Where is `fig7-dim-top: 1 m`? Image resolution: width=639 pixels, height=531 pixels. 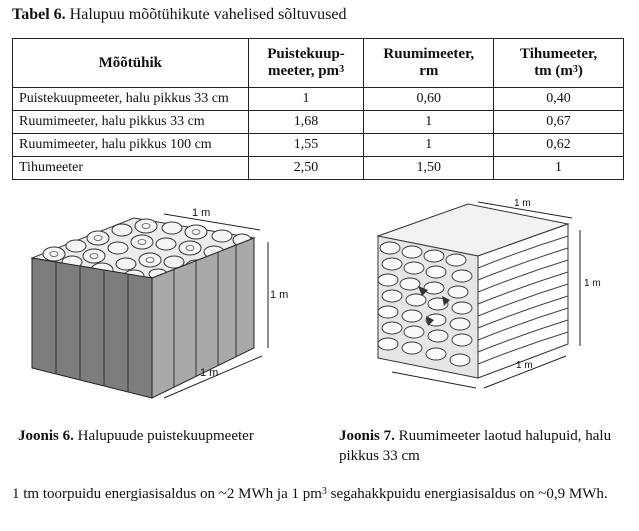 fig7-dim-top: 1 m is located at coordinates (522, 203).